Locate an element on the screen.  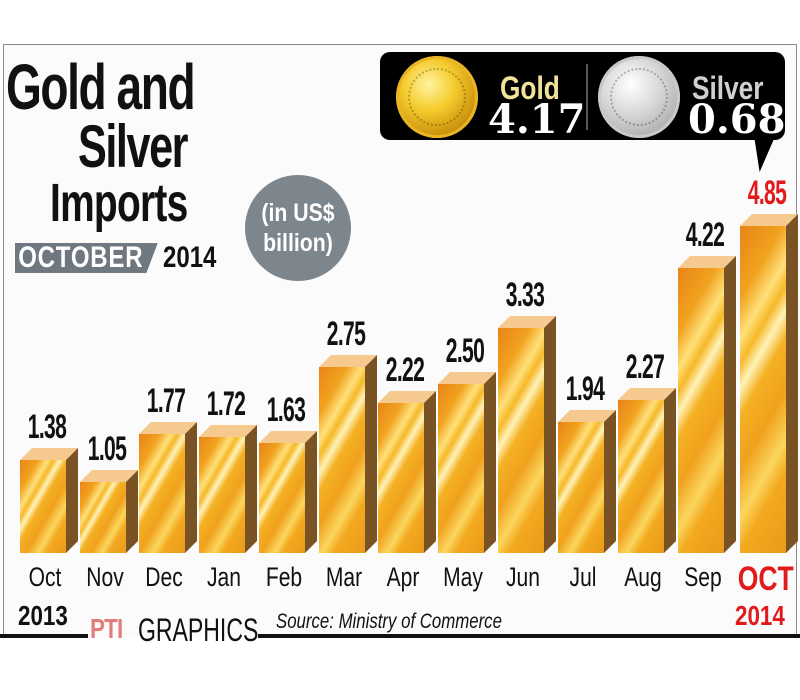
date-badge: OCTOBER 2014 is located at coordinates (122, 257).